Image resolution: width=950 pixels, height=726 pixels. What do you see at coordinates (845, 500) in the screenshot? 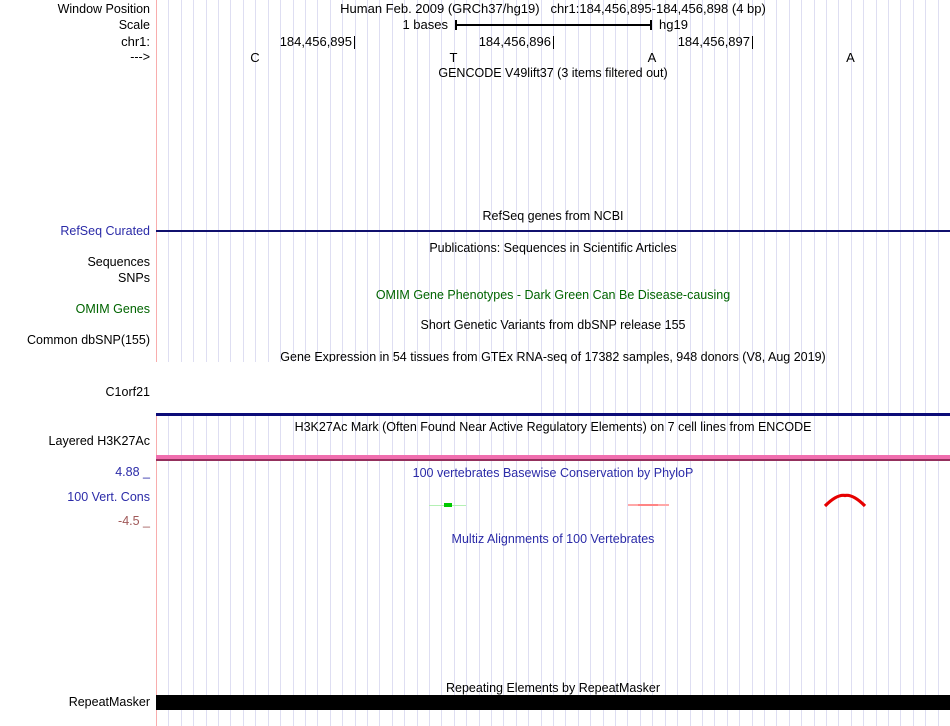
I see `phylop-mark-base4-arch` at bounding box center [845, 500].